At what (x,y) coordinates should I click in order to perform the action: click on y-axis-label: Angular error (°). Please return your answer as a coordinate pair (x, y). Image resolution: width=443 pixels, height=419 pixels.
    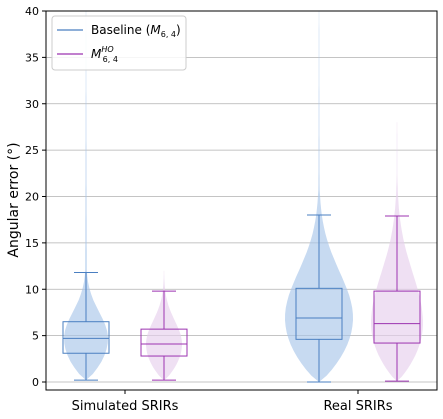
    Looking at the image, I should click on (14, 199).